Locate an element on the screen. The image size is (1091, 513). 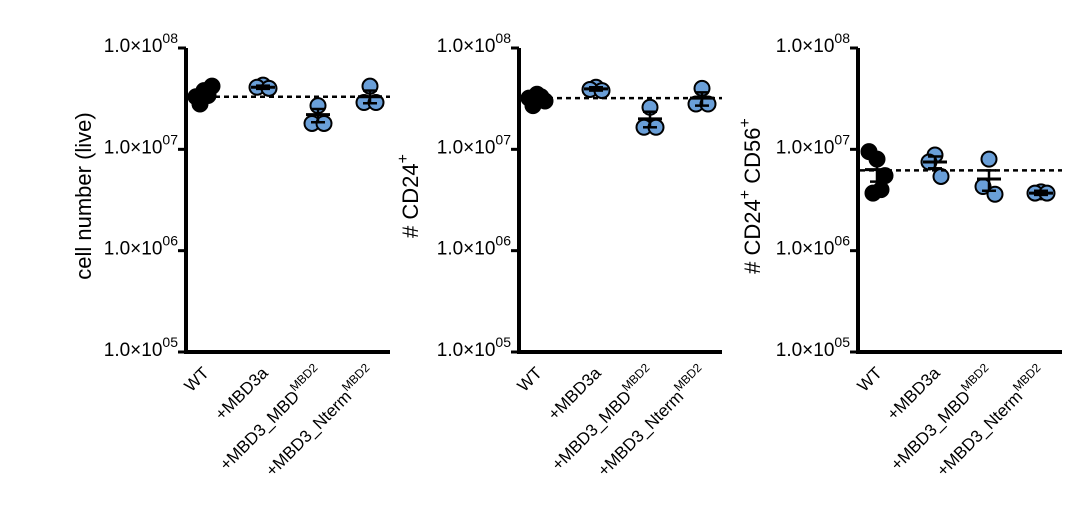
y-axis-title: # CD24+ is located at coordinates (409, 196).